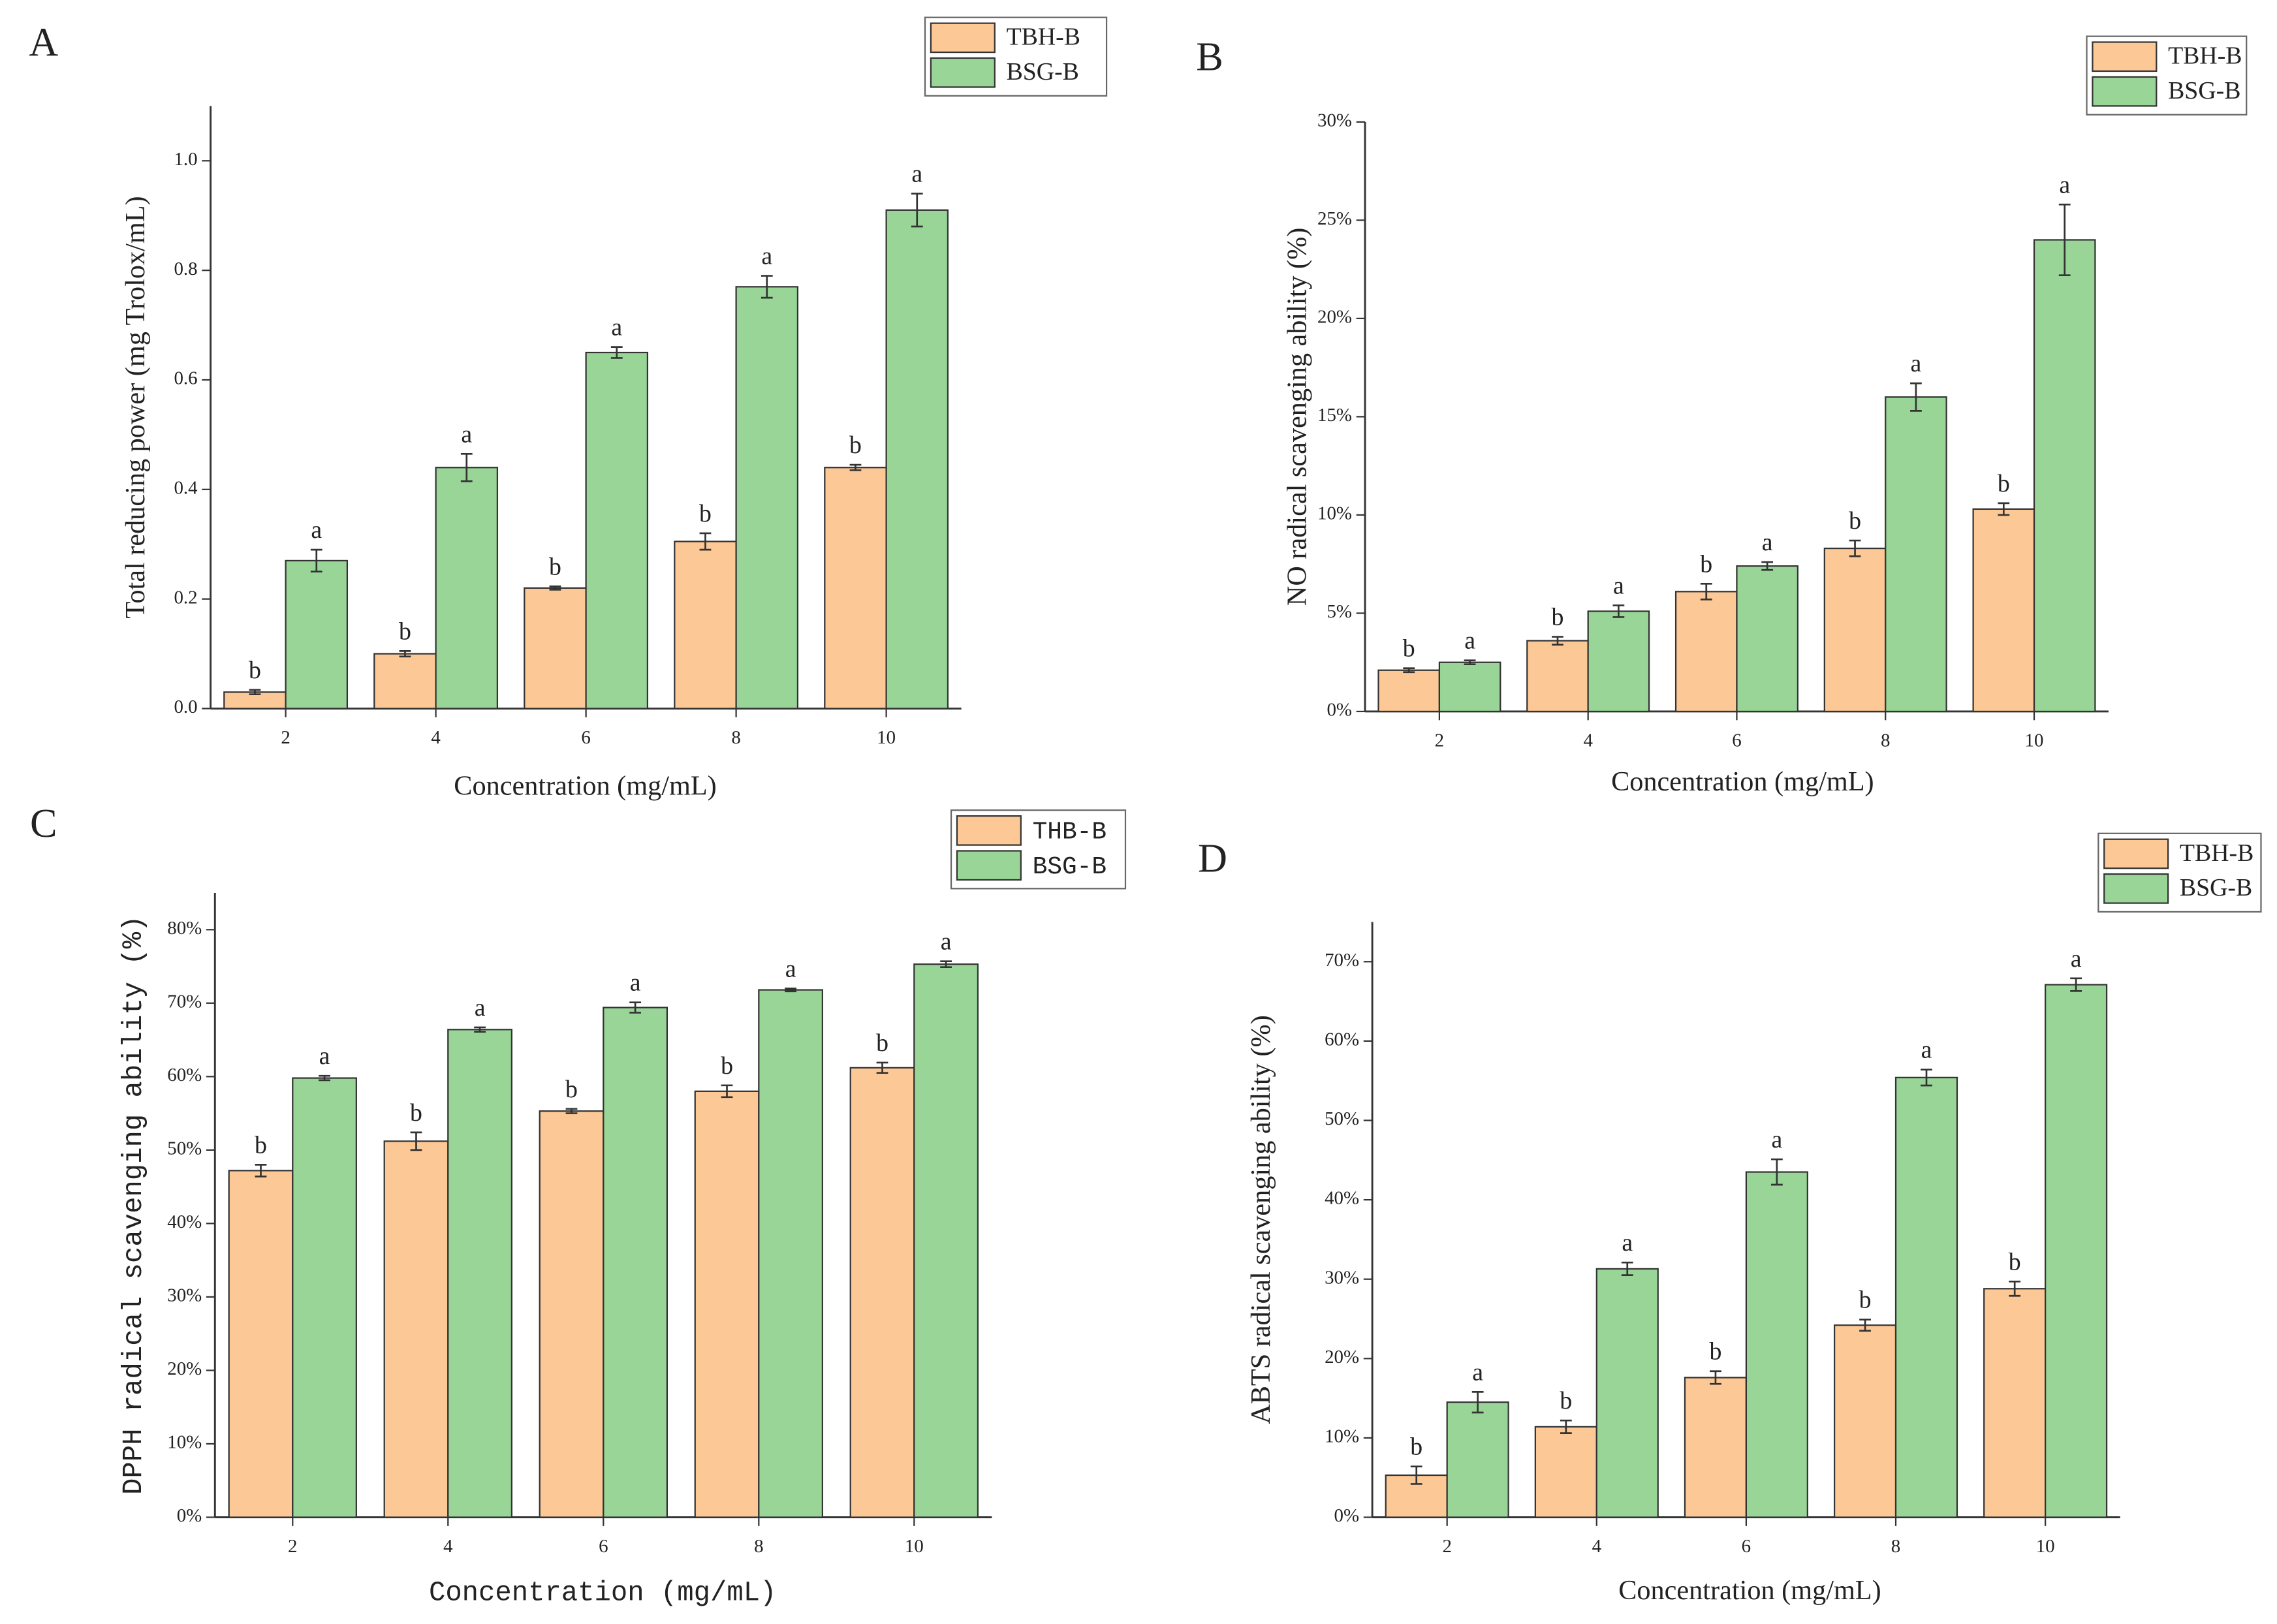  What do you see at coordinates (185, 378) in the screenshot?
I see `y-tick-label: 0.6` at bounding box center [185, 378].